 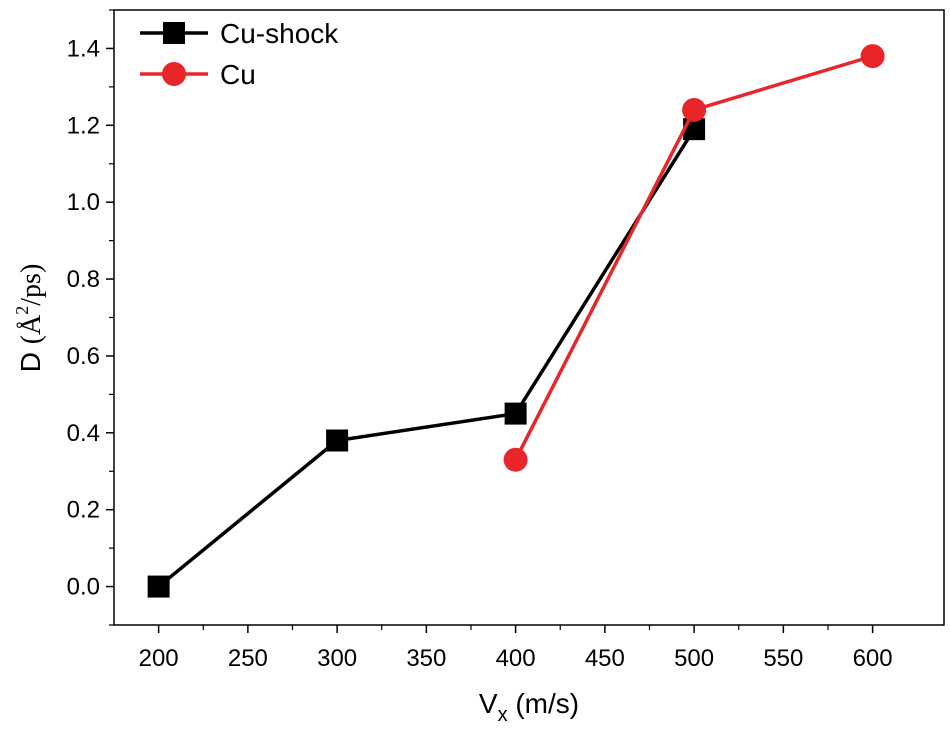 I want to click on x-tick-label: 550, so click(x=783, y=658).